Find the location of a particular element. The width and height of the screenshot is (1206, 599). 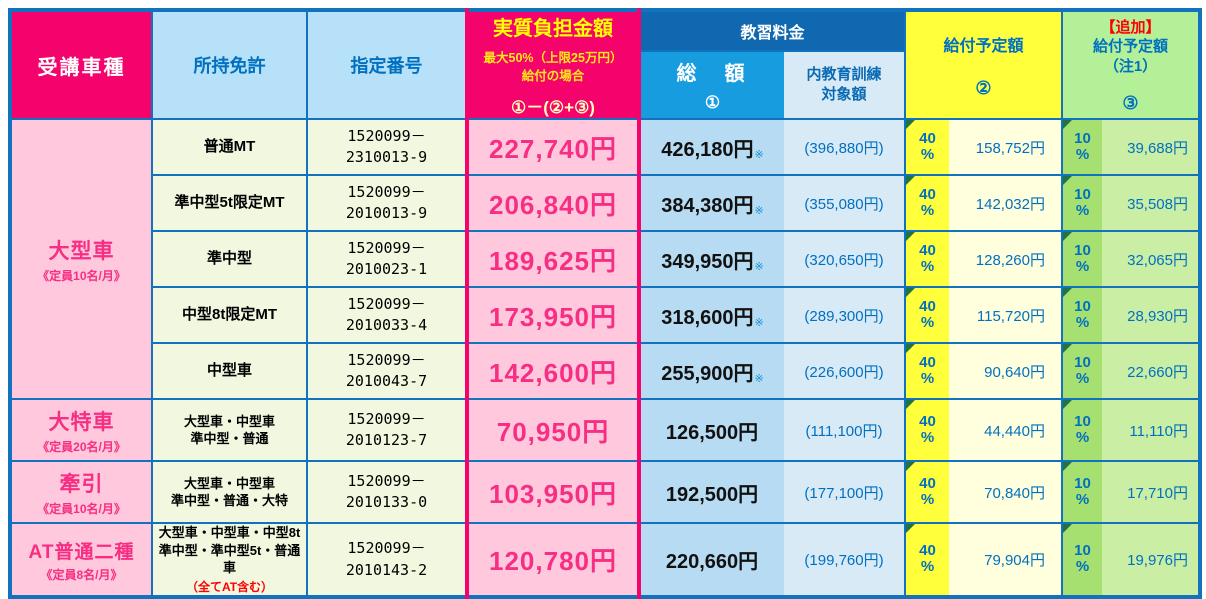

total-amount-cell: 126,500円 is located at coordinates (711, 430).